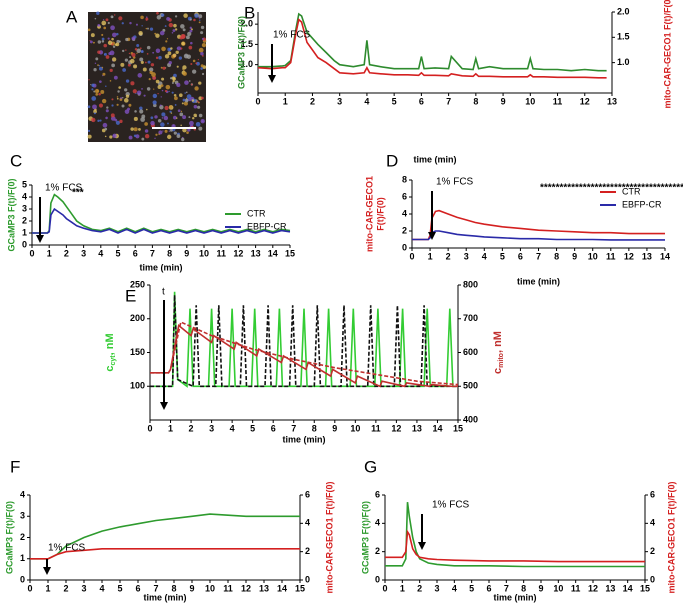 The width and height of the screenshot is (683, 606). Describe the element at coordinates (652, 579) in the screenshot. I see `y2-tick-label: 0` at that location.